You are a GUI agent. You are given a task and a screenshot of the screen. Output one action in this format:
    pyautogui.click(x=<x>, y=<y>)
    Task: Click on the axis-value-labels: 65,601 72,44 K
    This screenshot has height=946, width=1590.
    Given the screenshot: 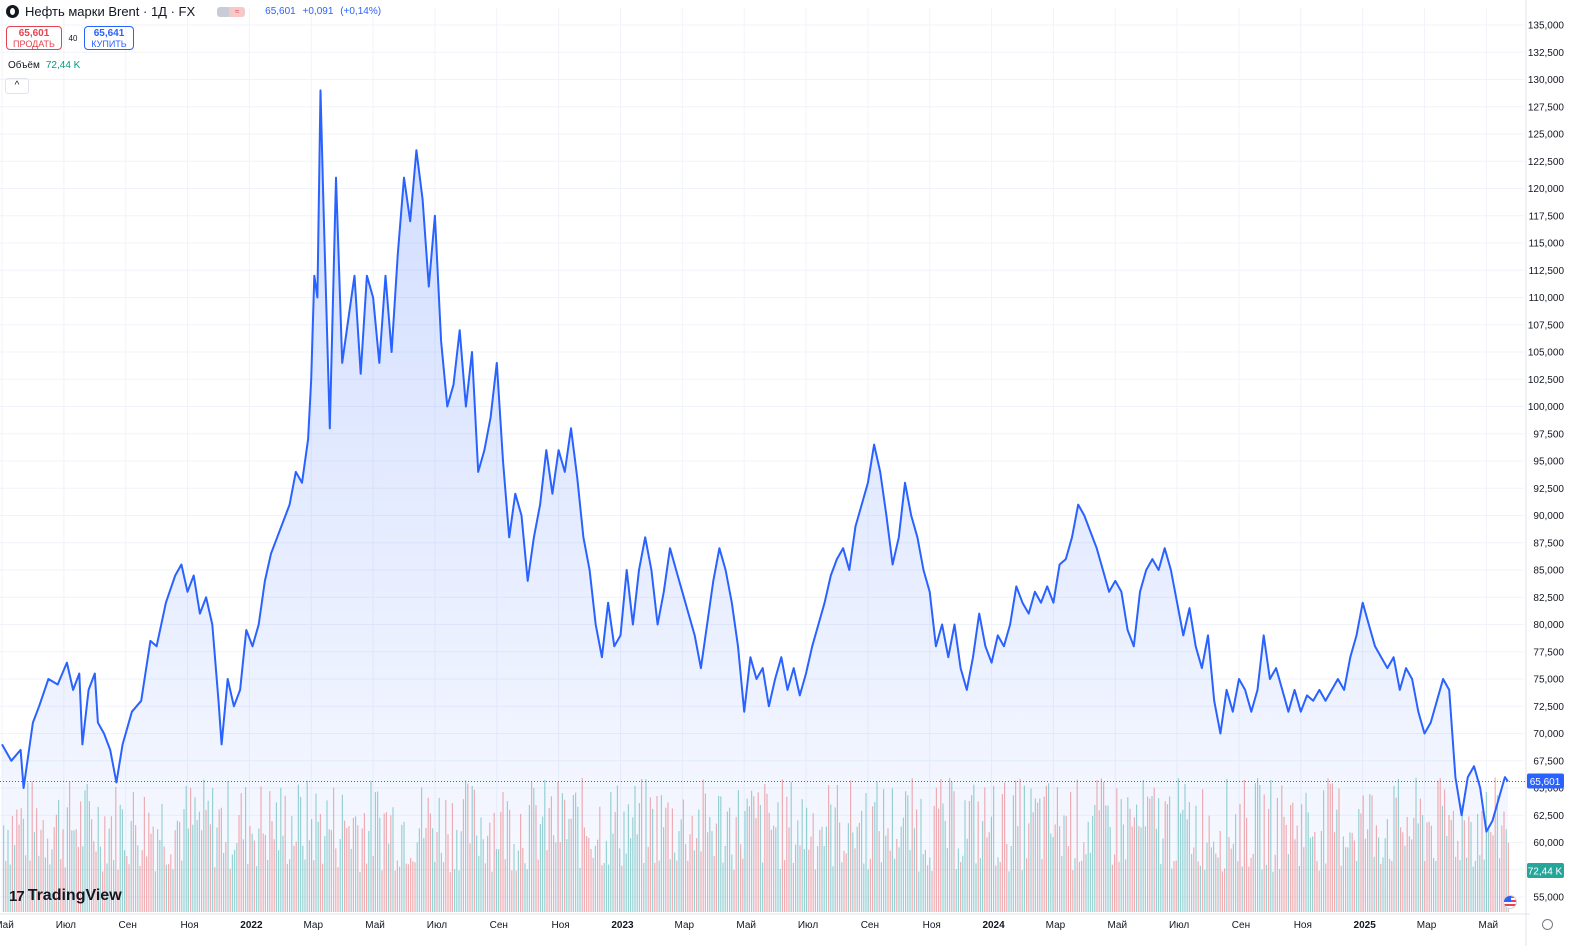 What is the action you would take?
    pyautogui.click(x=1545, y=825)
    